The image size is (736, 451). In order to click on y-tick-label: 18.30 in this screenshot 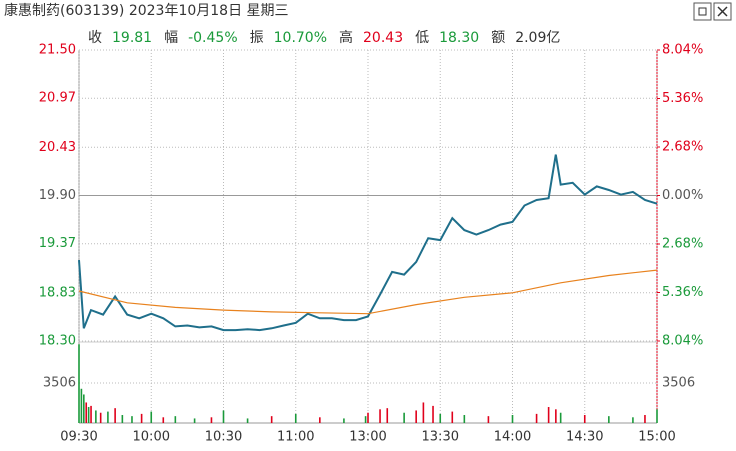, I will do `click(57, 341)`.